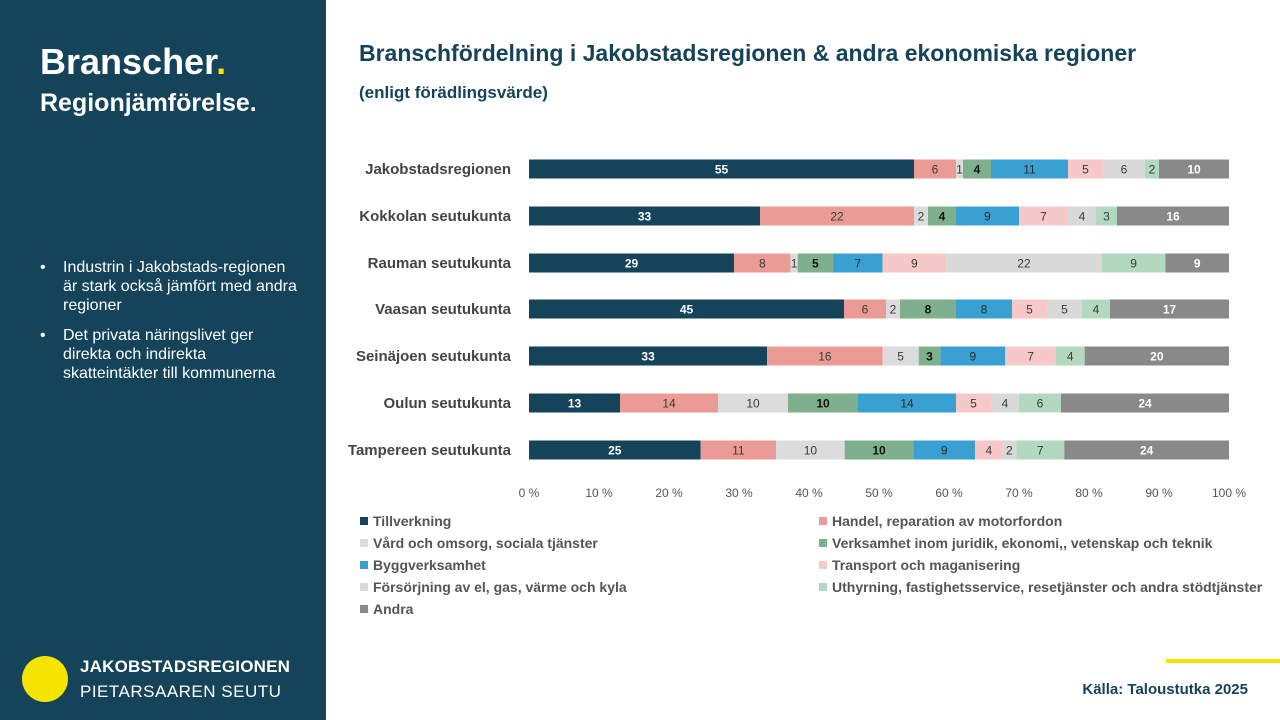 This screenshot has height=720, width=1280. I want to click on legend-label: Försörjning av el, gas, värme och kyla, so click(500, 587).